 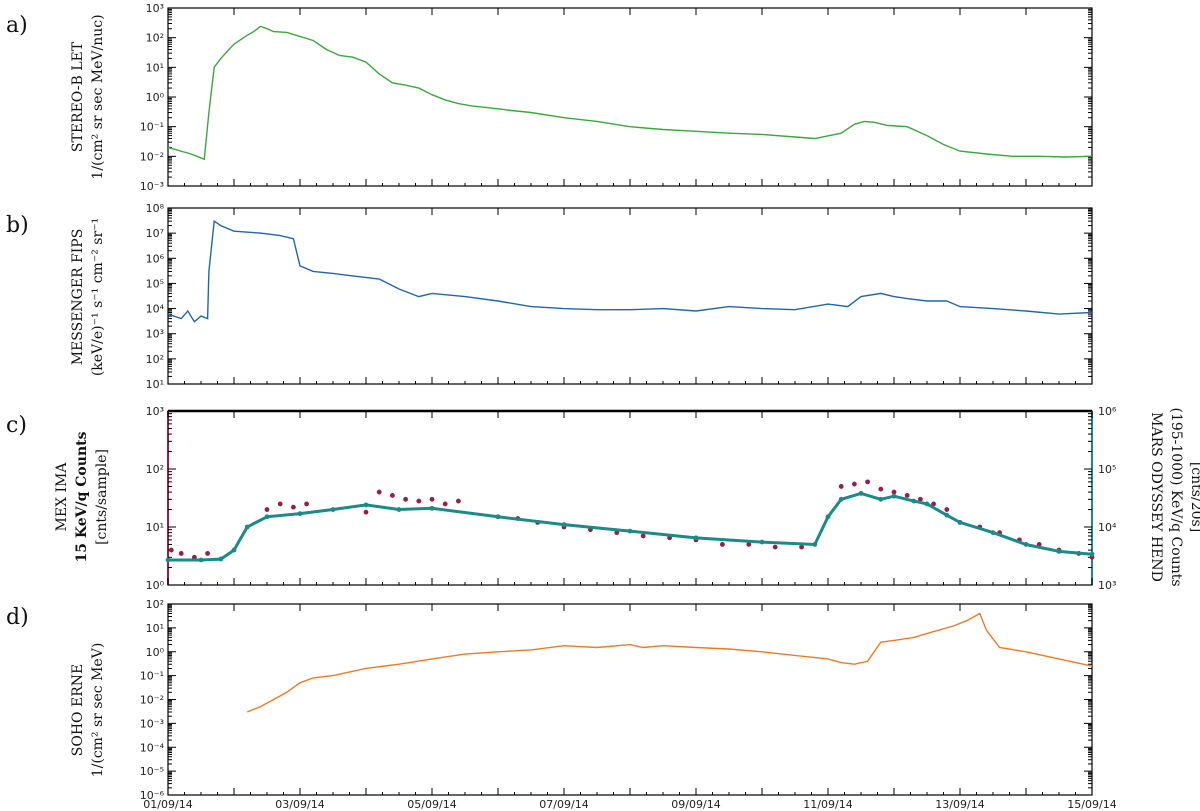 What do you see at coordinates (630, 93) in the screenshot?
I see `panel-0-series-0-line` at bounding box center [630, 93].